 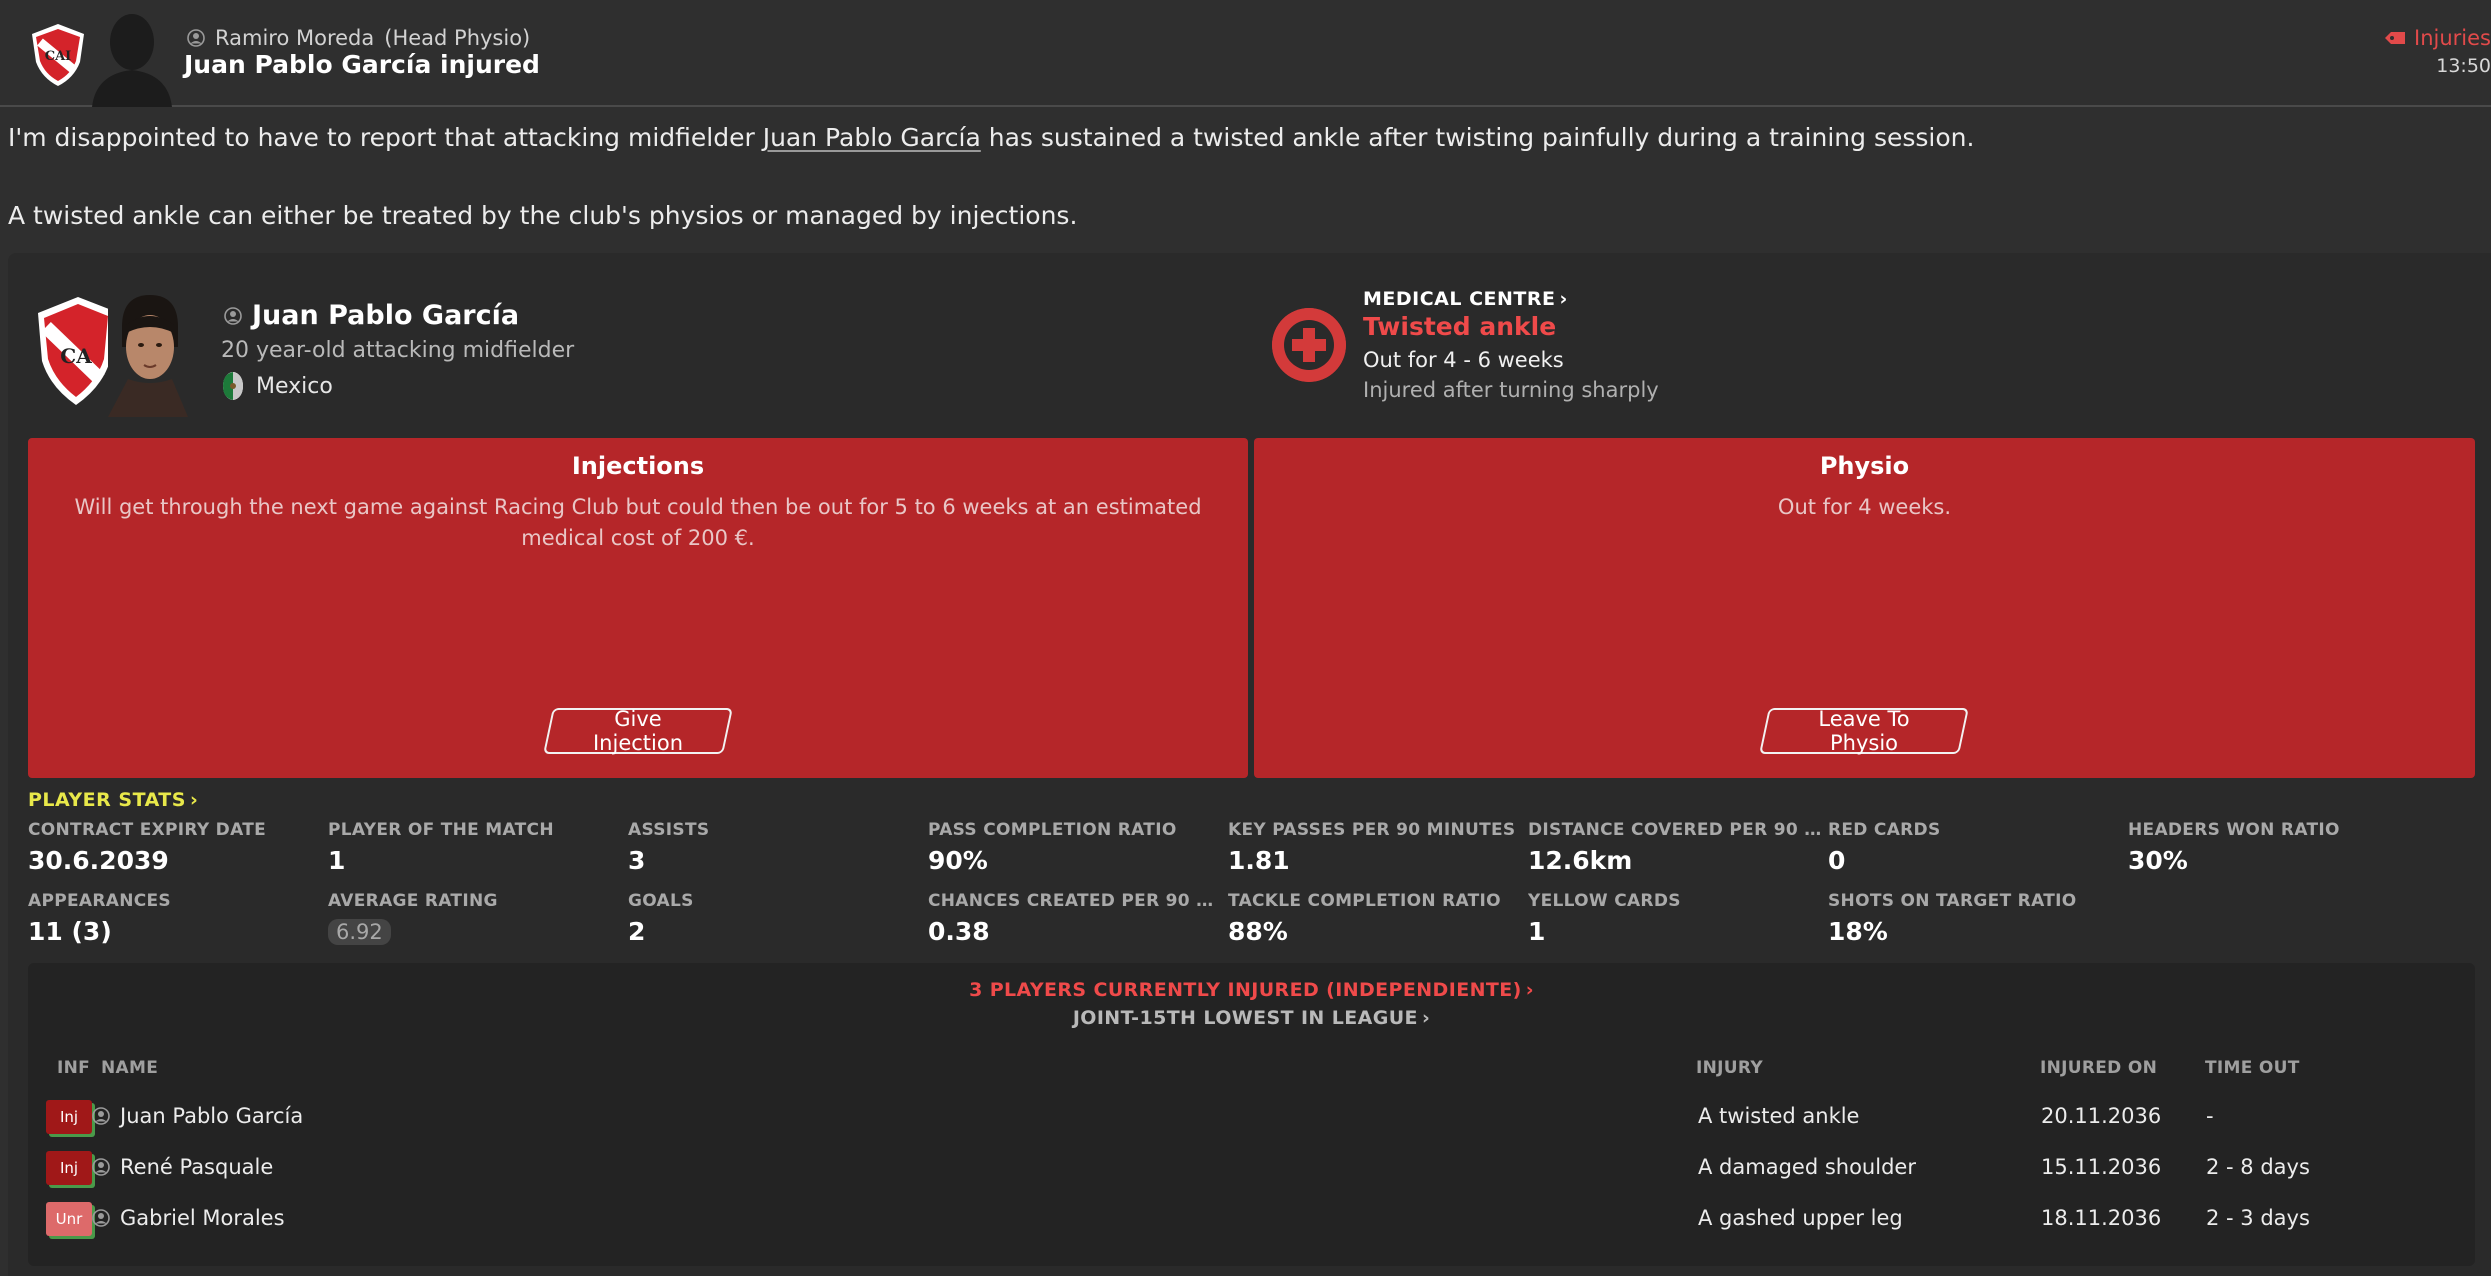 What do you see at coordinates (2437, 38) in the screenshot?
I see `injuries-tag: Injuries` at bounding box center [2437, 38].